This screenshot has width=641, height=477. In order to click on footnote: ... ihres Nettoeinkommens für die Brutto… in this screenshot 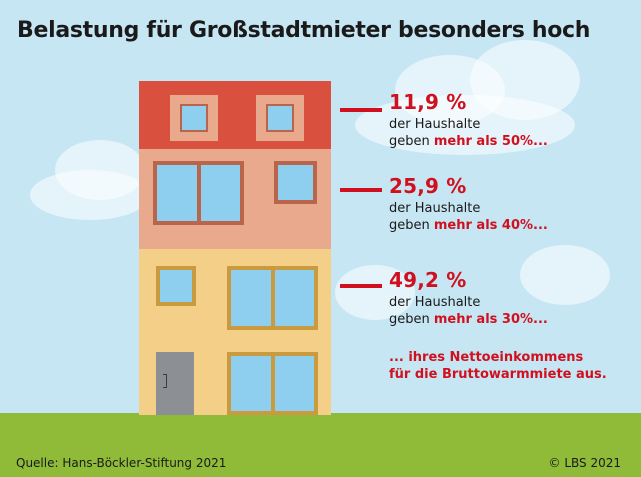, I will do `click(498, 366)`.